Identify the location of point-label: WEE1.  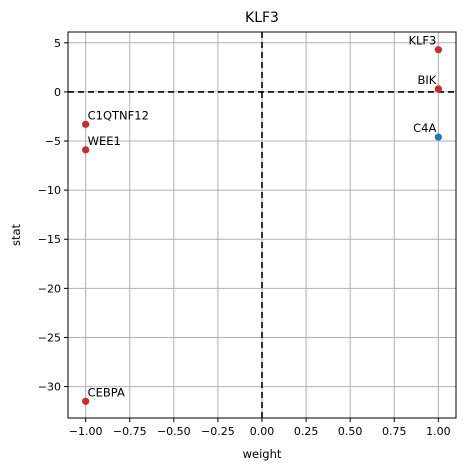
(104, 141).